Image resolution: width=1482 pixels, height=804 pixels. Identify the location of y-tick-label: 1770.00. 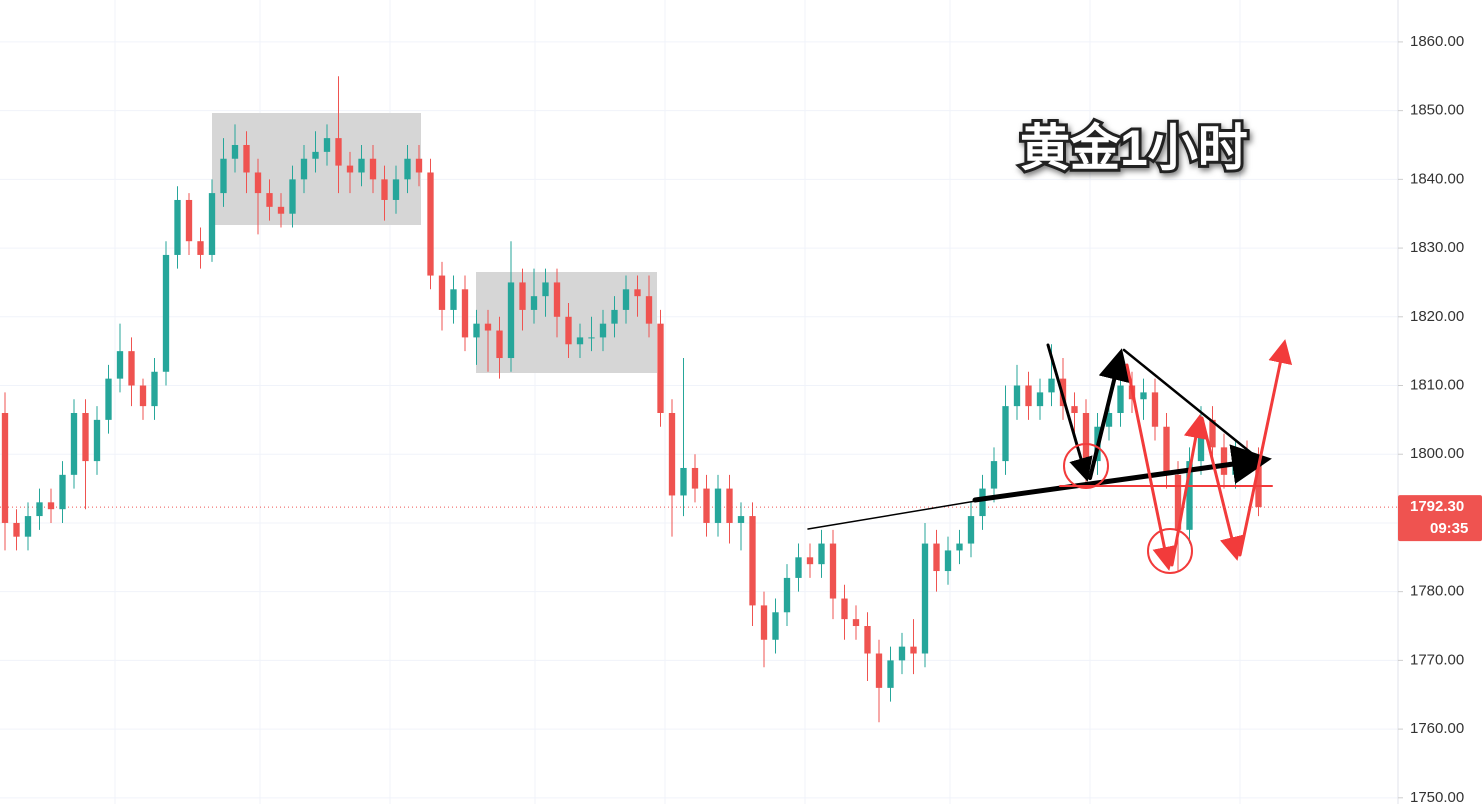
(1437, 659).